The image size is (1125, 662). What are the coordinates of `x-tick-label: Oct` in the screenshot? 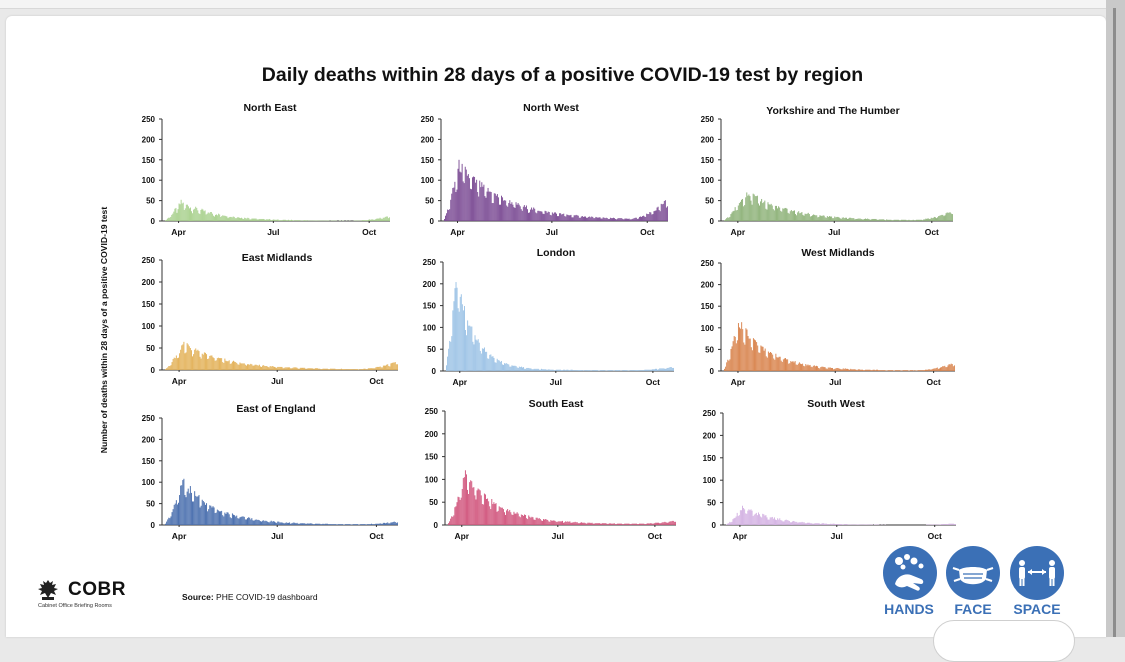 It's located at (376, 381).